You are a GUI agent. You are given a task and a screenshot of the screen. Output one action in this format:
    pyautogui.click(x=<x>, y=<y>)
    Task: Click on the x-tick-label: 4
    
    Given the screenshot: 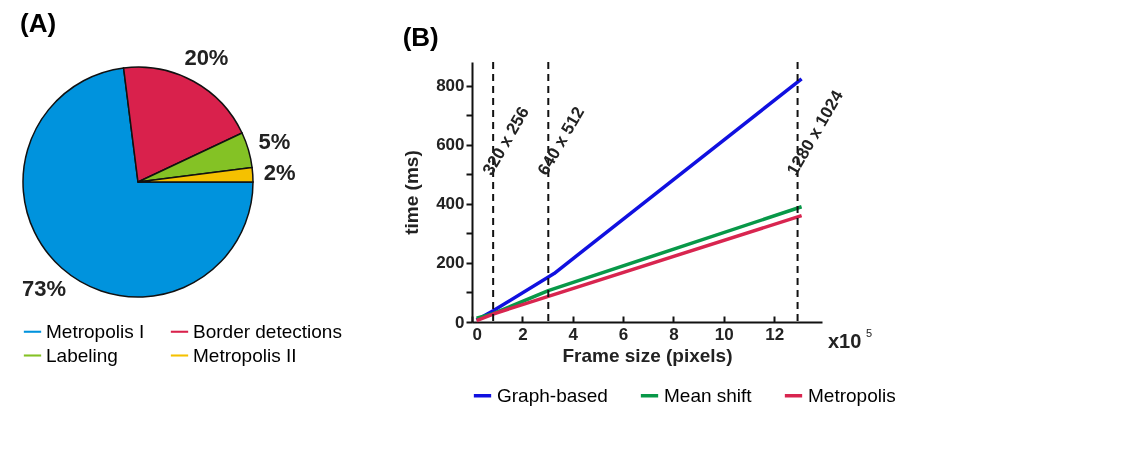 What is the action you would take?
    pyautogui.click(x=573, y=334)
    